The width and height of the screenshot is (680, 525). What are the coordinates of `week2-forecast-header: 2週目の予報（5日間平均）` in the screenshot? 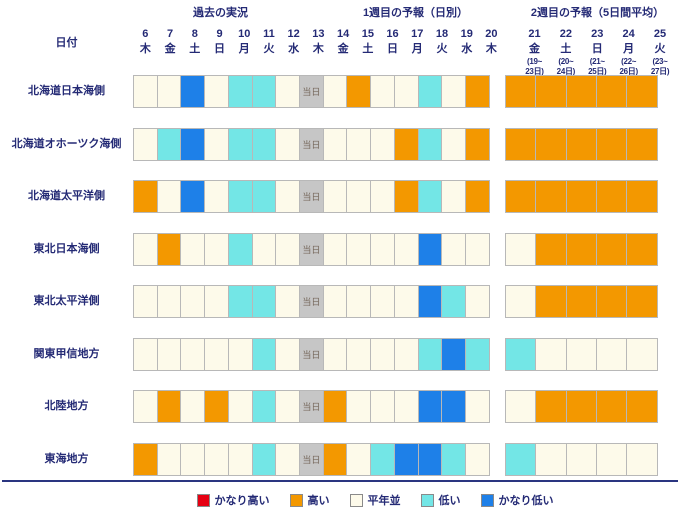 It's located at (597, 13).